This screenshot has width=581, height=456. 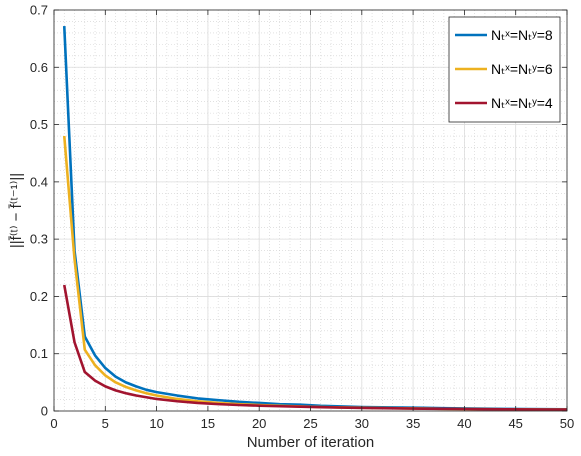 I want to click on x-tick-label: 10, so click(x=156, y=423).